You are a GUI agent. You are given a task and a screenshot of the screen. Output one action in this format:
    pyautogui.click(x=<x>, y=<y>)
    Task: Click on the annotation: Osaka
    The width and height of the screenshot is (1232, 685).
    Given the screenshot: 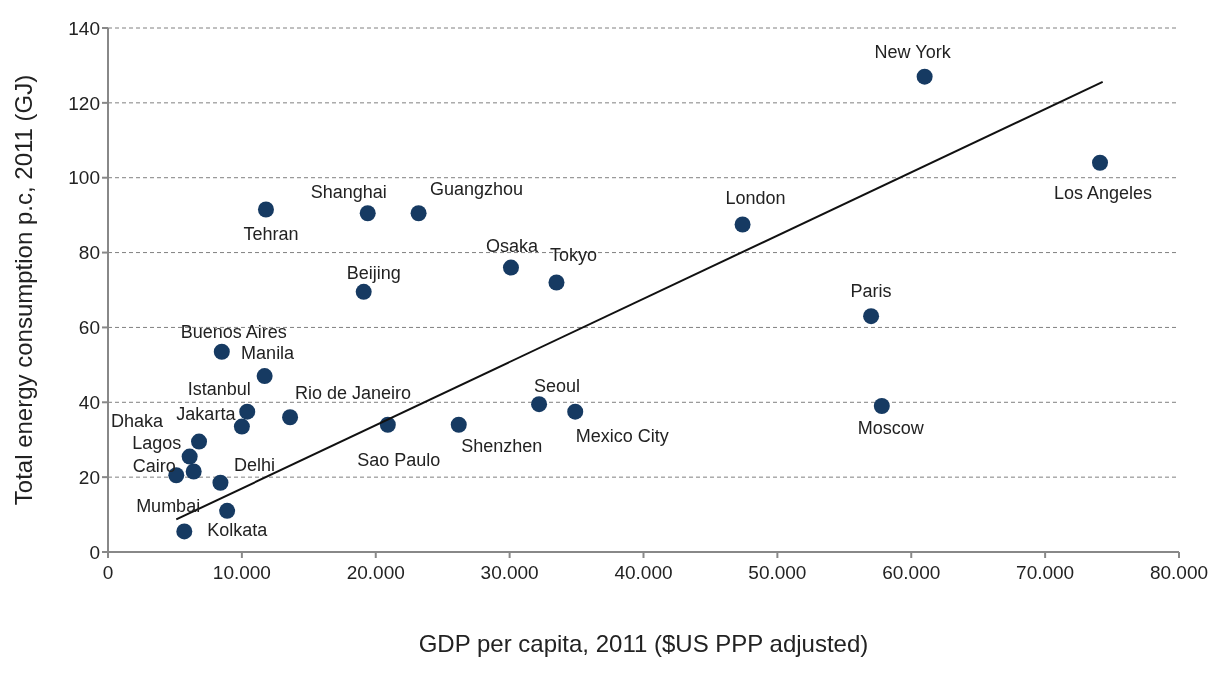 What is the action you would take?
    pyautogui.click(x=512, y=245)
    